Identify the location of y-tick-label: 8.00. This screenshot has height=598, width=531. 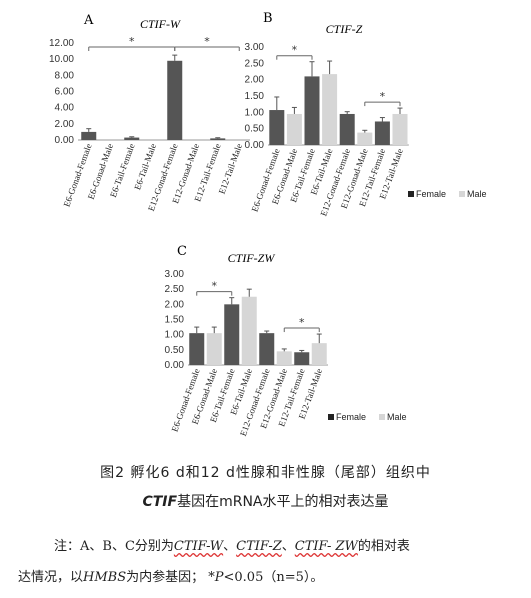
(65, 75).